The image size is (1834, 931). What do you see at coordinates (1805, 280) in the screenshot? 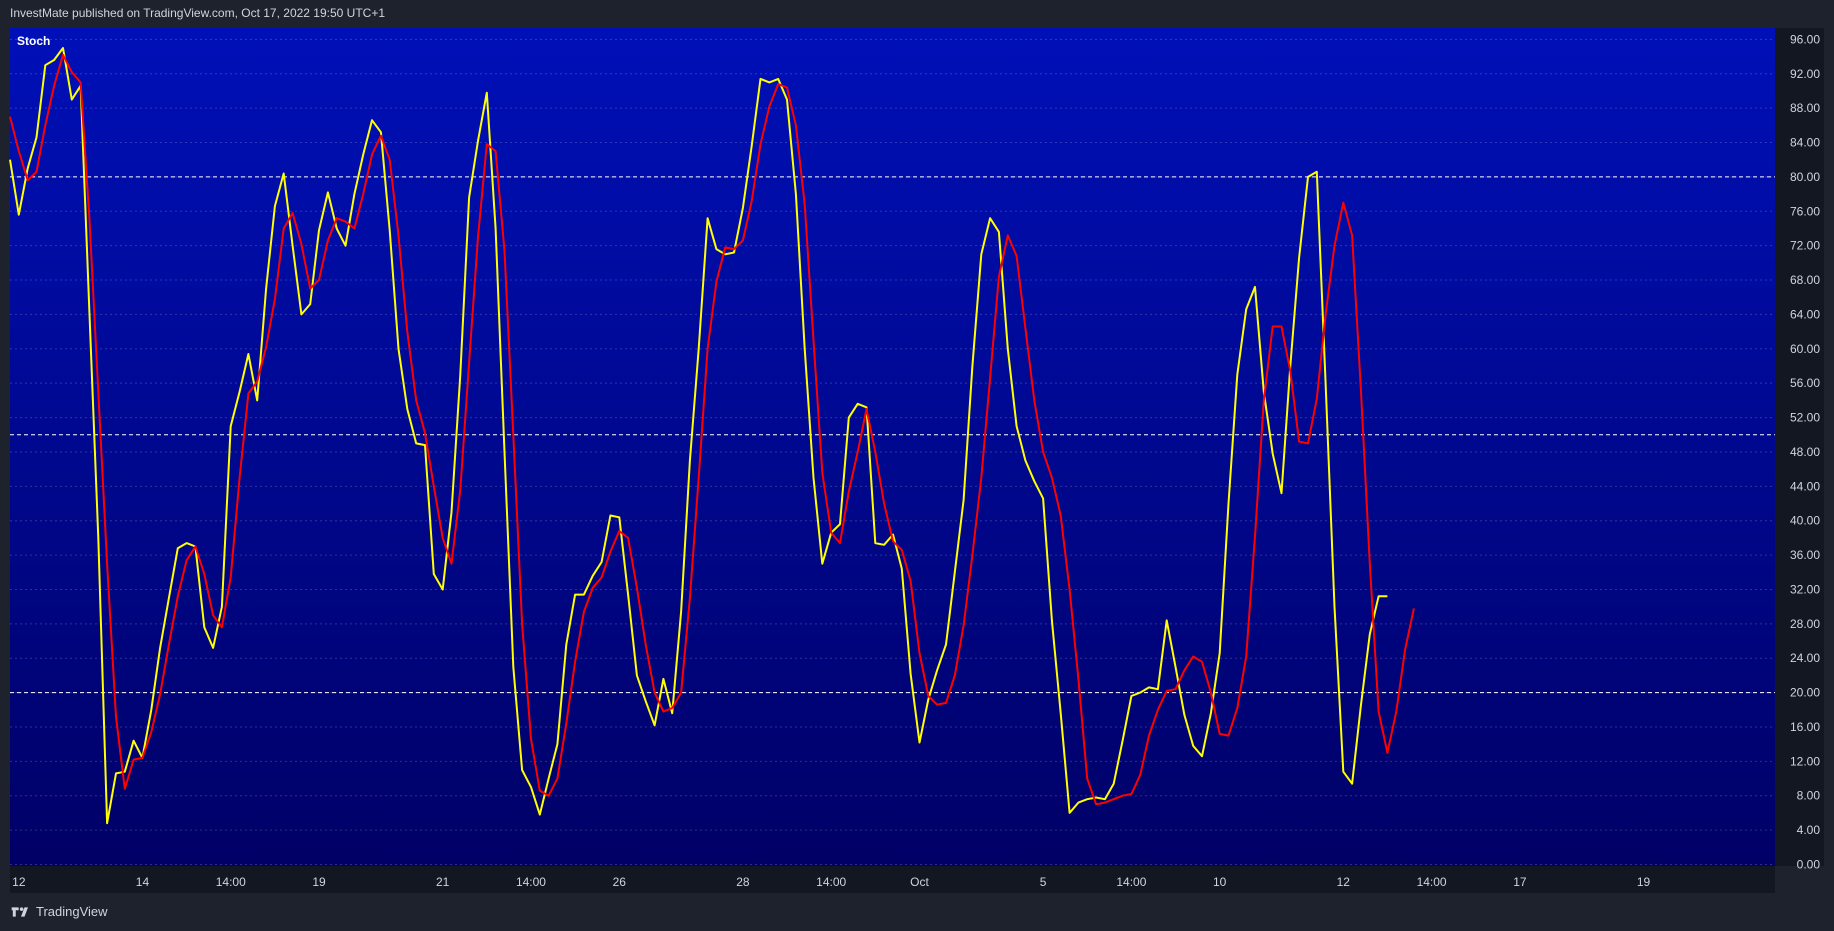
I see `y-tick-label: 68.00` at bounding box center [1805, 280].